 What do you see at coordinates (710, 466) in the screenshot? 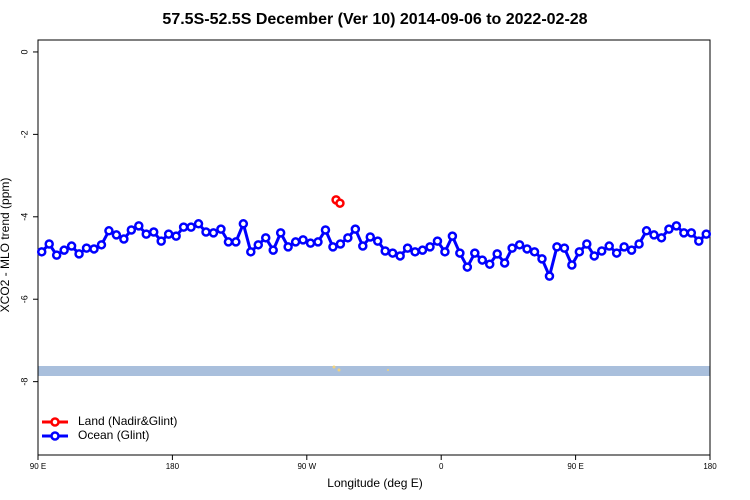
I see `x-tick-label: 180` at bounding box center [710, 466].